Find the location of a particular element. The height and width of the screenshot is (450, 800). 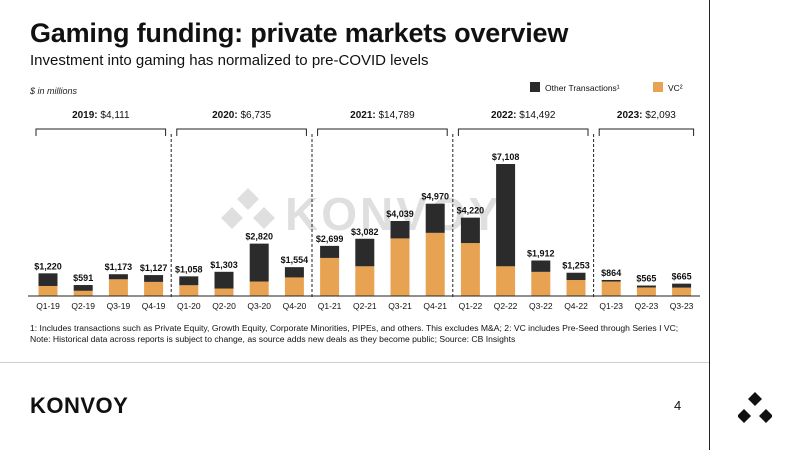

legend-label-other: Other Transactions¹ is located at coordinates (582, 88).